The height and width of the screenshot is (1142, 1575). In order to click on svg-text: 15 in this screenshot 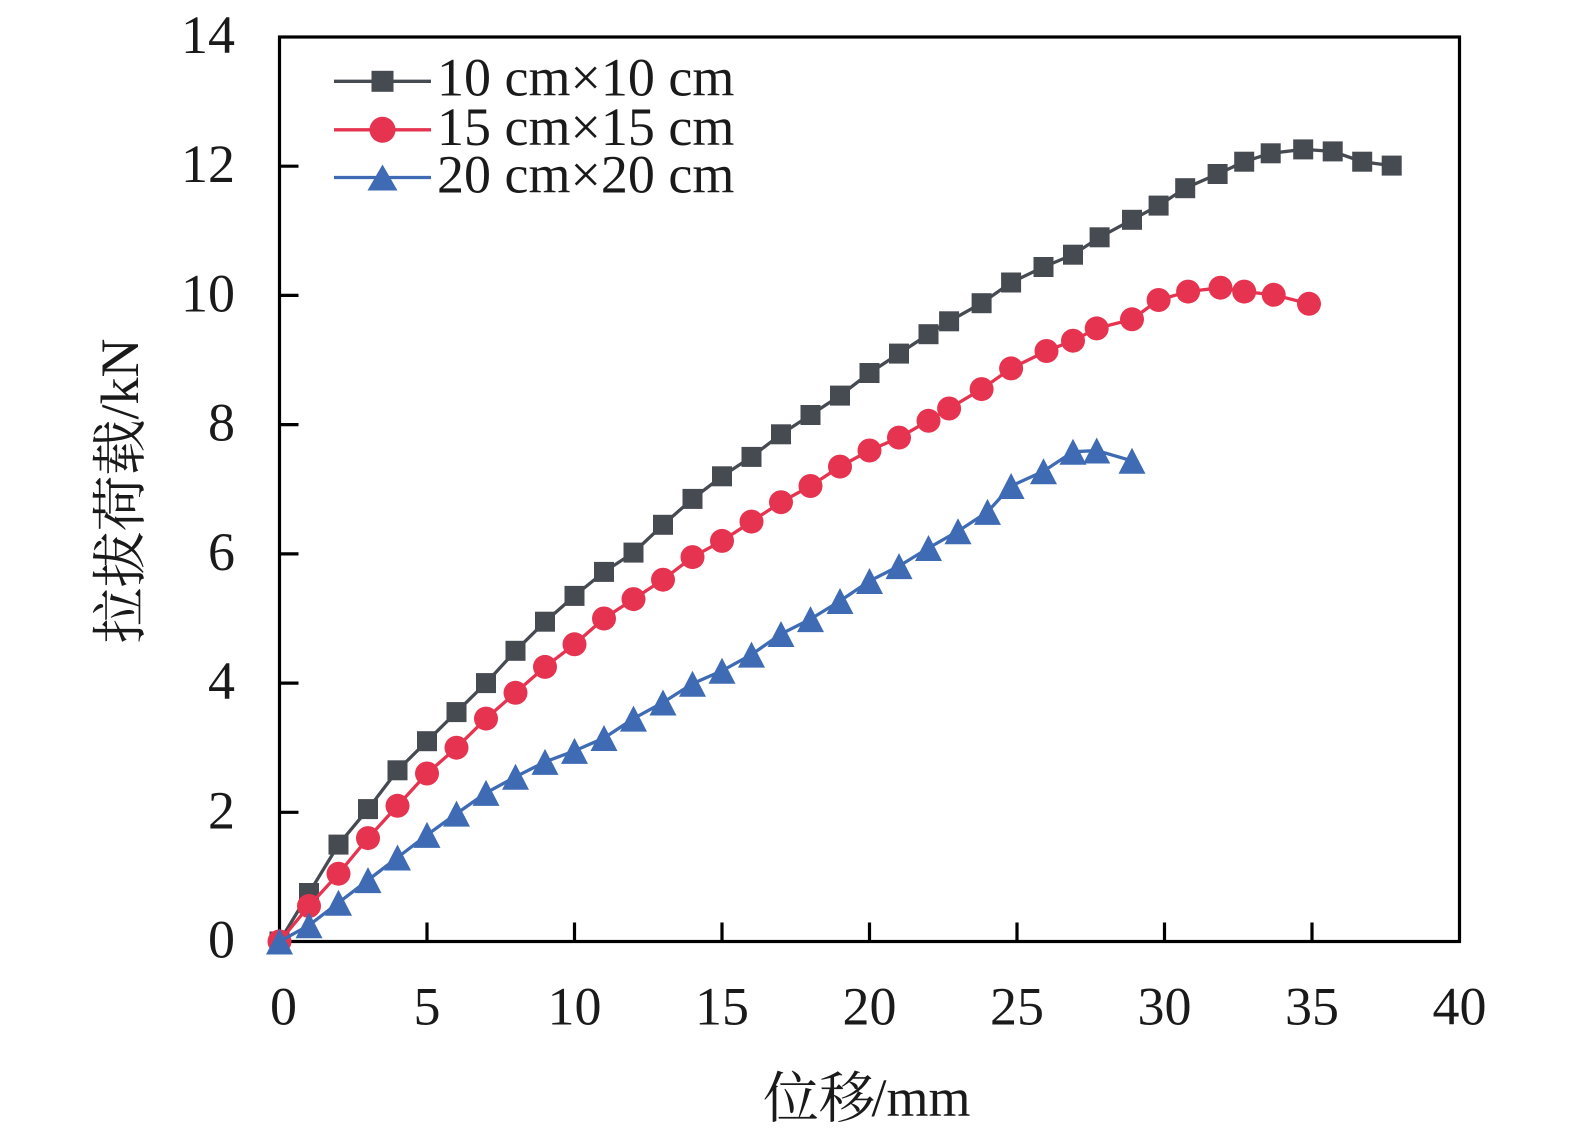, I will do `click(722, 1006)`.